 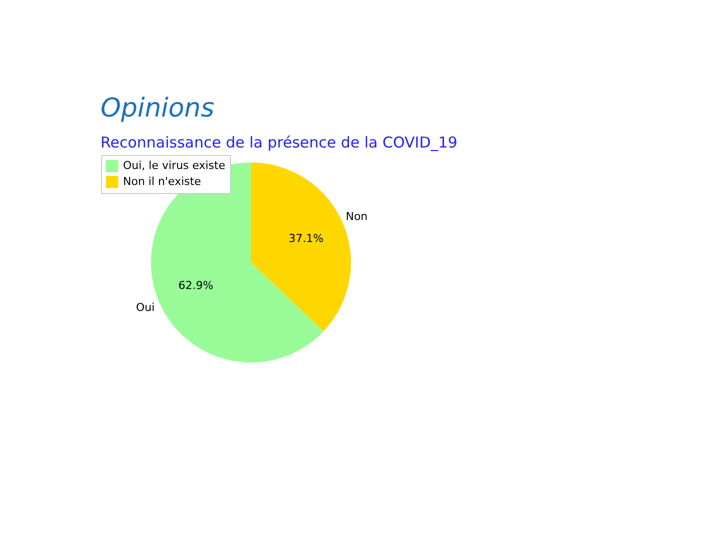 What do you see at coordinates (174, 165) in the screenshot?
I see `legend-label: Oui, le virus existe` at bounding box center [174, 165].